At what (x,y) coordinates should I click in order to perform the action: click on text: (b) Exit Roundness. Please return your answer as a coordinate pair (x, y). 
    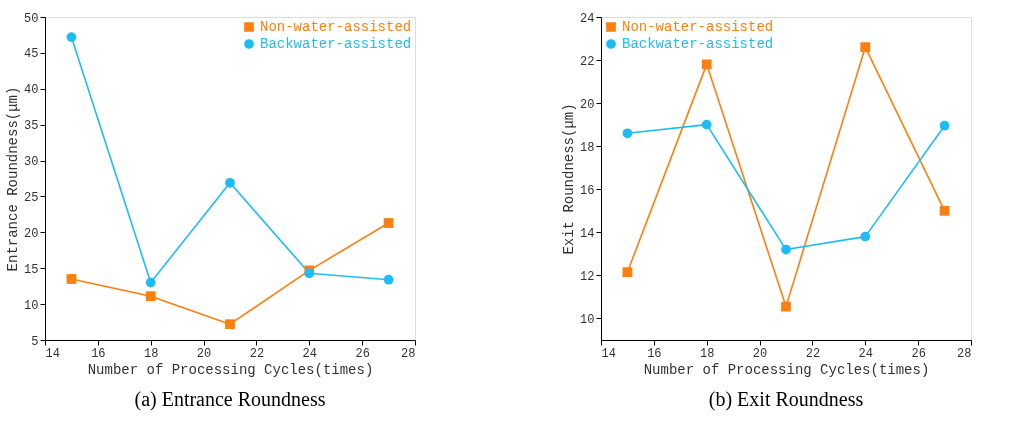
    Looking at the image, I should click on (786, 399).